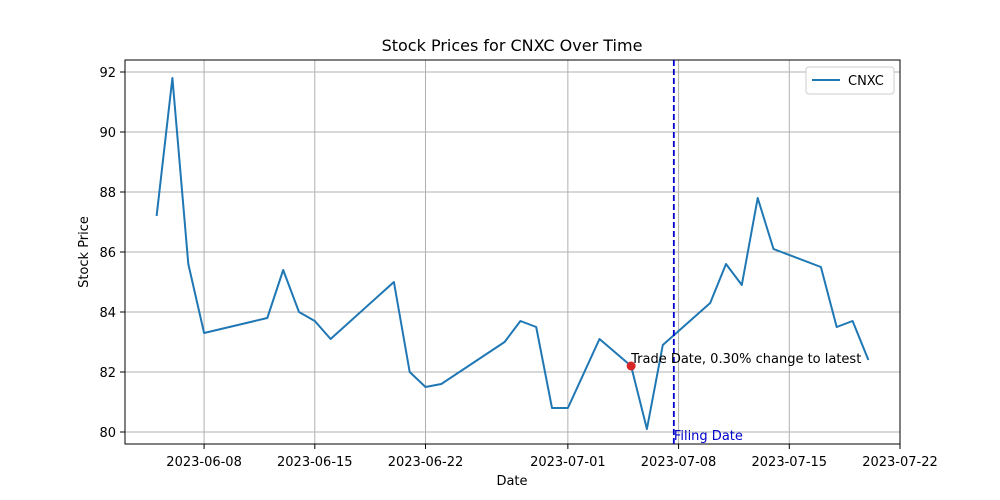 This screenshot has height=500, width=1000. I want to click on y-tick-label: 84, so click(107, 313).